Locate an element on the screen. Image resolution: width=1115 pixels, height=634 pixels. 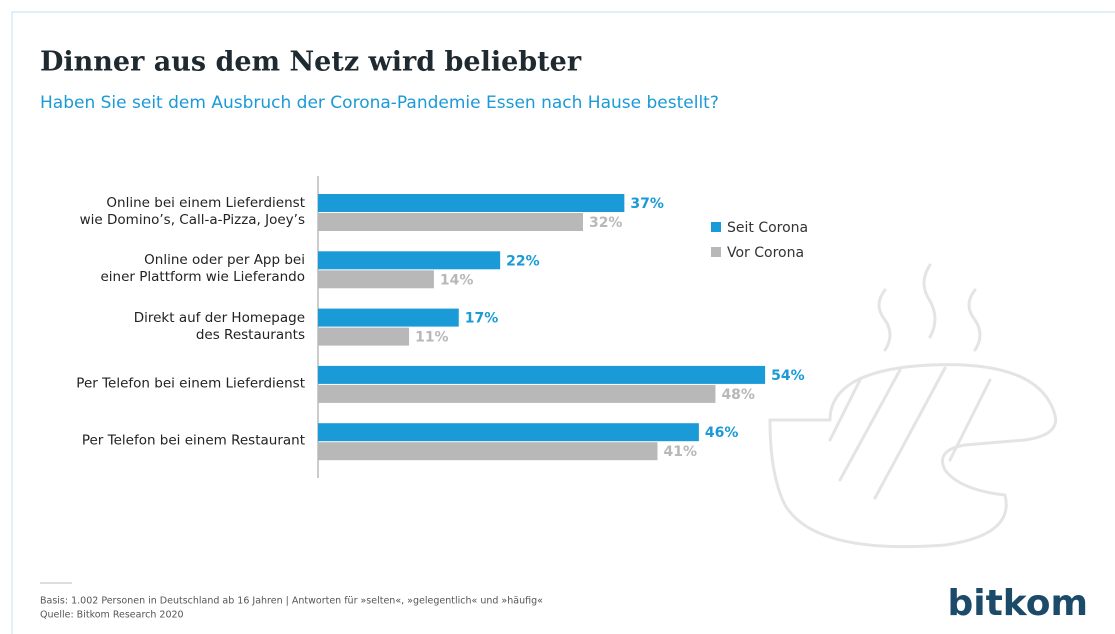
value-label: 48% is located at coordinates (738, 395).